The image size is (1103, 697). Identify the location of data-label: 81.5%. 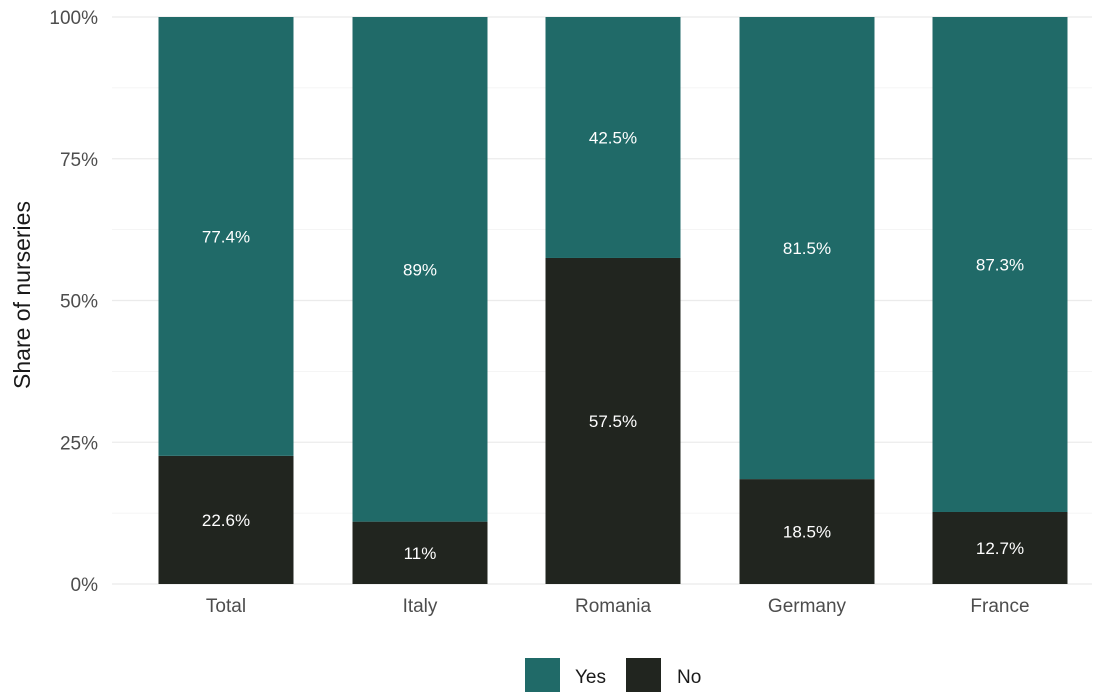
(807, 248).